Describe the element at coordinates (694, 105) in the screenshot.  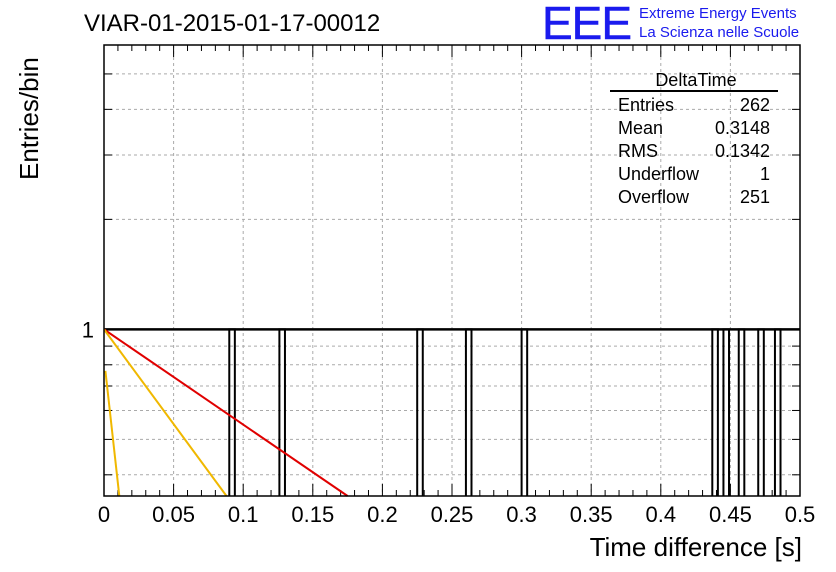
I see `stats-row-entries: Entries 262` at that location.